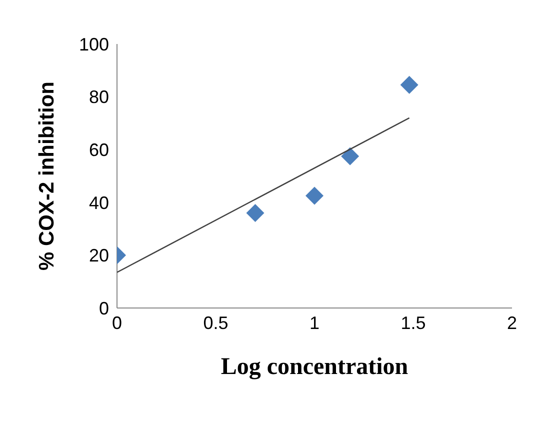  What do you see at coordinates (98, 150) in the screenshot?
I see `y-tick-label: 60` at bounding box center [98, 150].